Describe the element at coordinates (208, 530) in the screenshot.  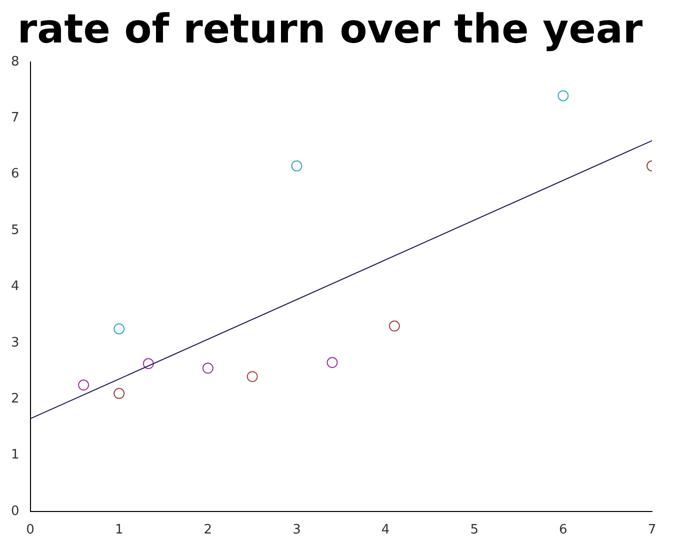
I see `x-tick-label: 2` at that location.